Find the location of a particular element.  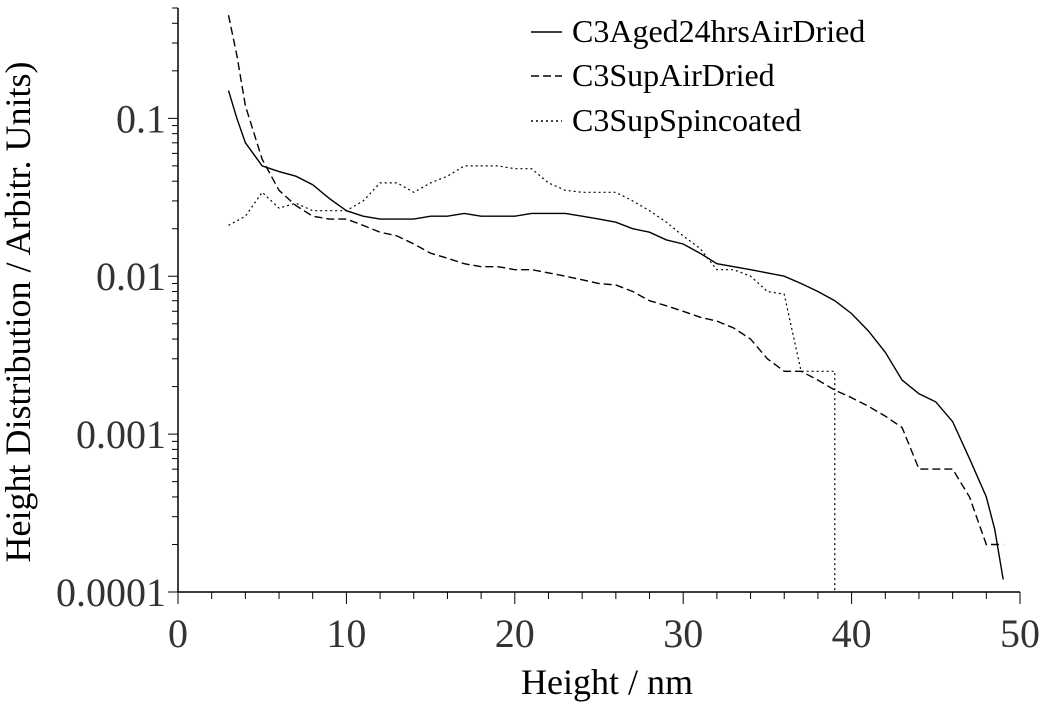

y-tick-label: 0.0001 is located at coordinates (111, 592).